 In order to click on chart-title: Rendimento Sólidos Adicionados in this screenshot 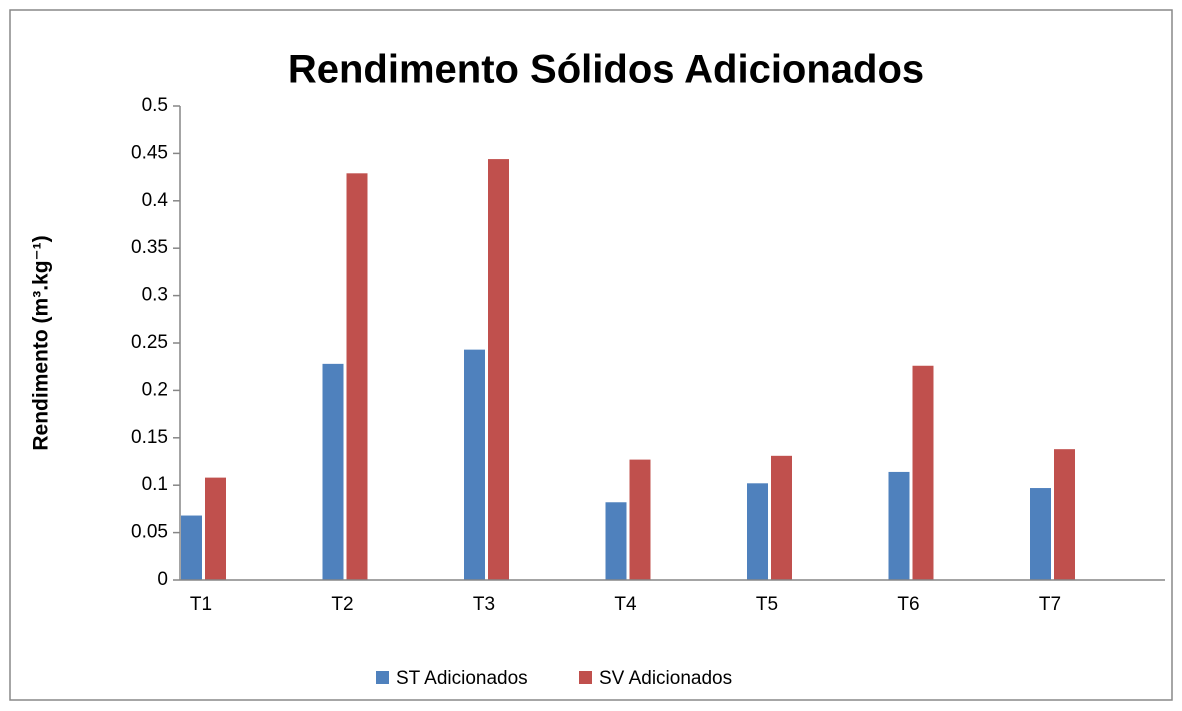, I will do `click(606, 70)`.